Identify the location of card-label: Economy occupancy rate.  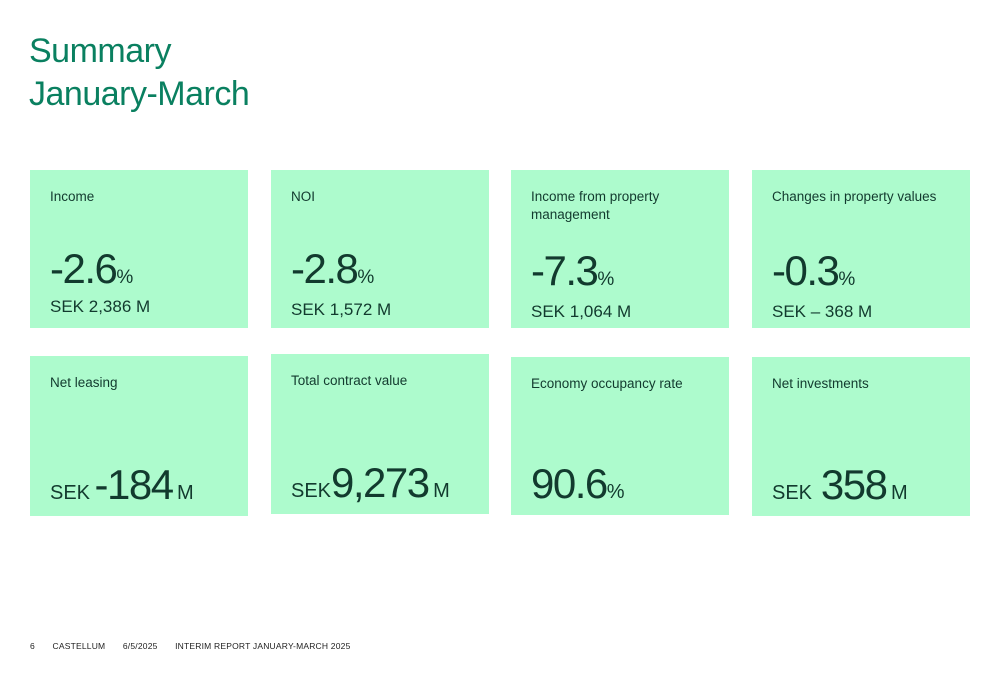
(607, 383).